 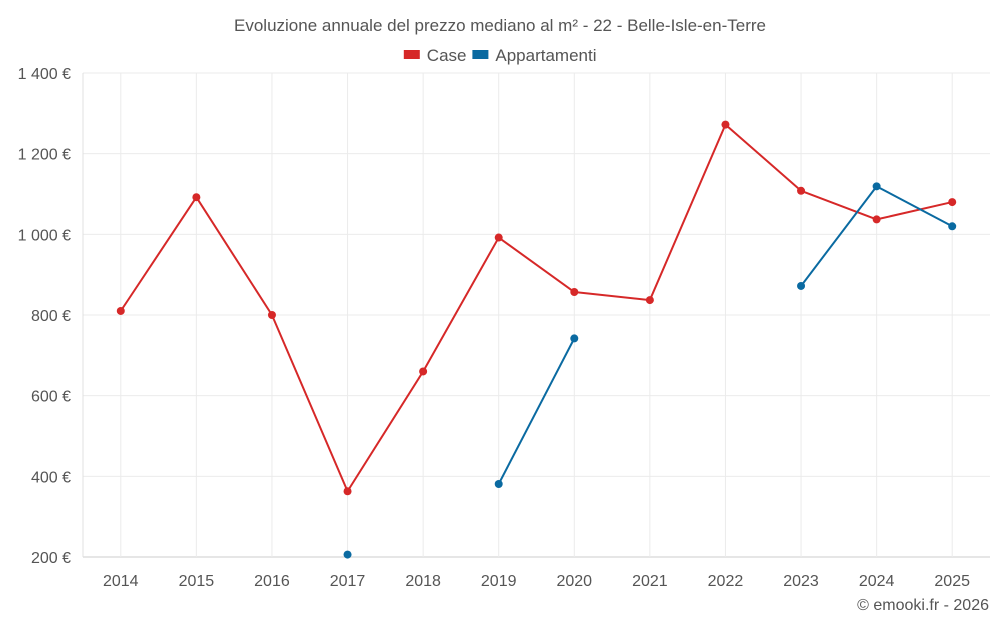 I want to click on y-tick-label: 1 200 €, so click(x=44, y=155).